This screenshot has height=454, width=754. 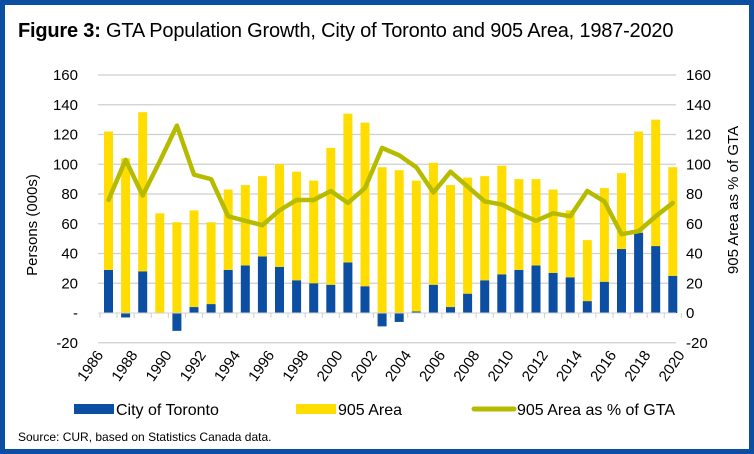 I want to click on y2-tick-label: -20, so click(x=697, y=343).